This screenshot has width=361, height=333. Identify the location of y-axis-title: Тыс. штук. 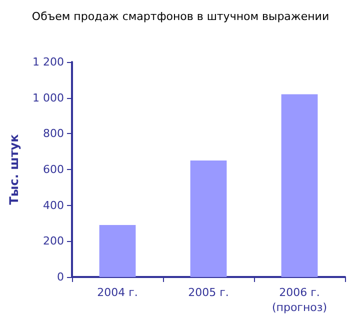
(14, 169).